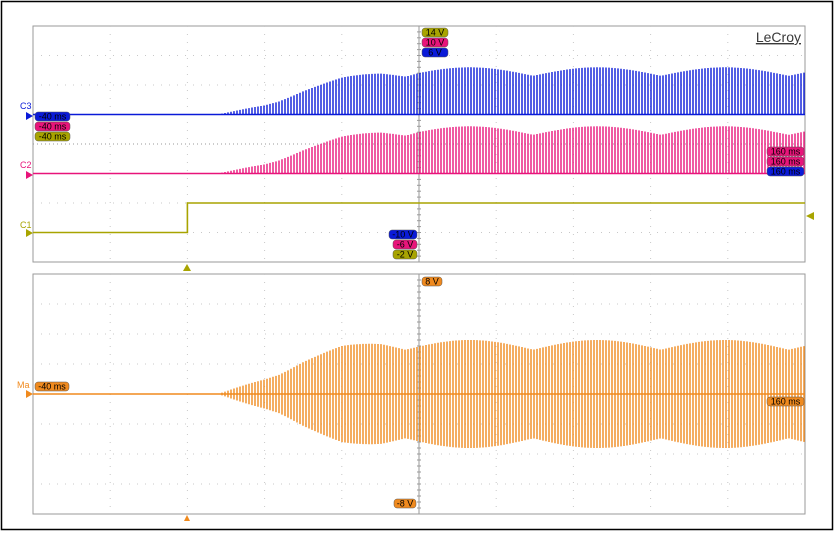  Describe the element at coordinates (23, 385) in the screenshot. I see `channel-label-ma: Ma` at that location.